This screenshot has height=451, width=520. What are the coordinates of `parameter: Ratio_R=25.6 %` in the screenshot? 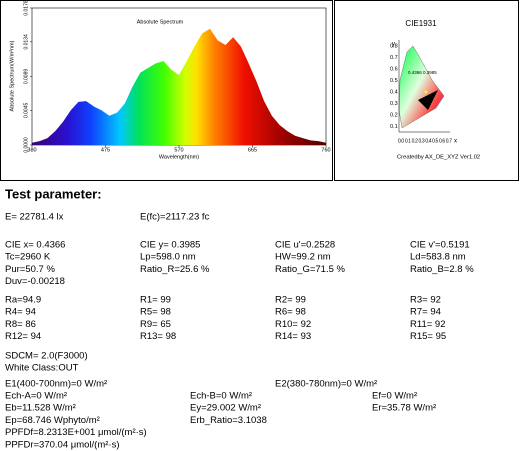 It's located at (175, 269).